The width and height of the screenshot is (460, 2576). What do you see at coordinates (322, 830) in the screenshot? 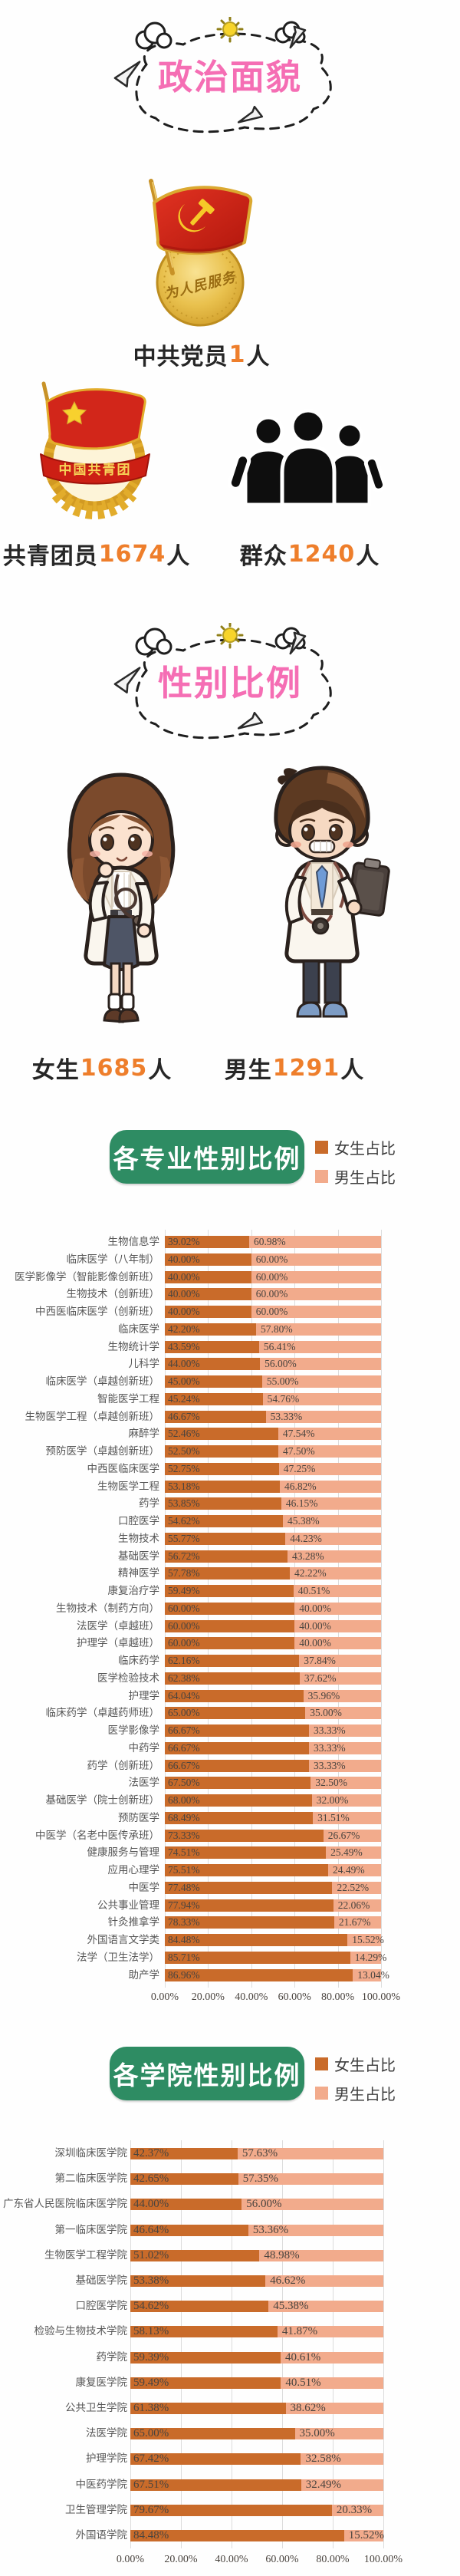
I see `boy-eyes` at bounding box center [322, 830].